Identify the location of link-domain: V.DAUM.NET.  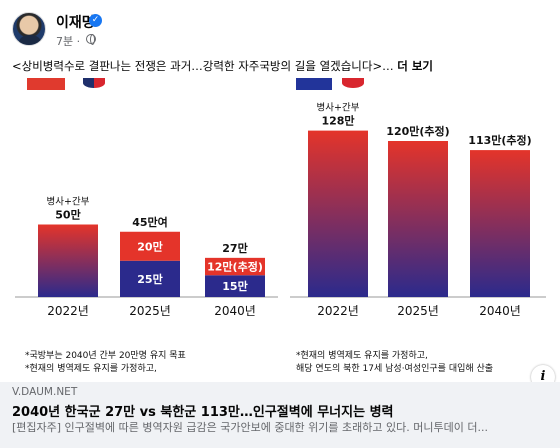
(45, 392).